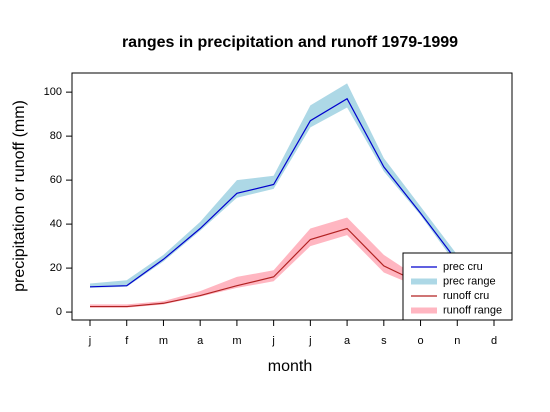 This screenshot has width=550, height=412. What do you see at coordinates (463, 267) in the screenshot?
I see `legend-label: prec cru` at bounding box center [463, 267].